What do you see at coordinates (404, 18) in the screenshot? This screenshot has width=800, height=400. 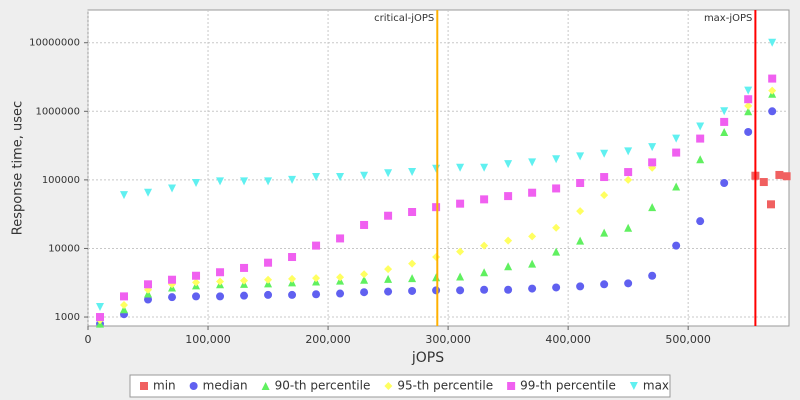 I see `annotation-label: critical-jOPS` at bounding box center [404, 18].